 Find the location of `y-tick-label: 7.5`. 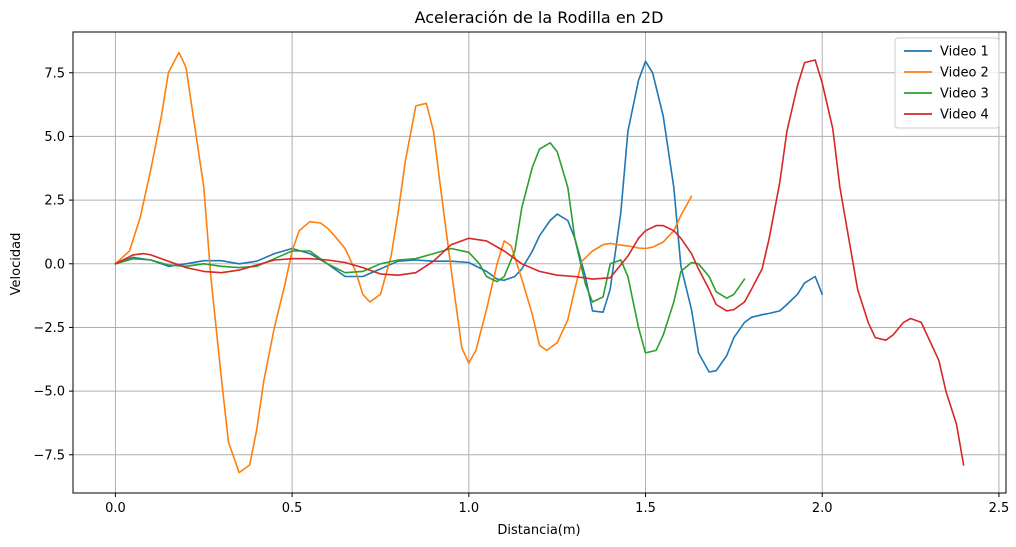

y-tick-label: 7.5 is located at coordinates (54, 73).